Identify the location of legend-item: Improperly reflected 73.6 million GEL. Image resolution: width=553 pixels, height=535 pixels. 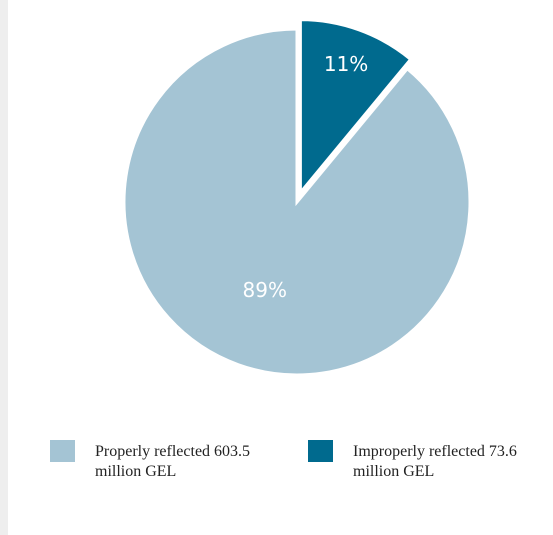
(425, 461).